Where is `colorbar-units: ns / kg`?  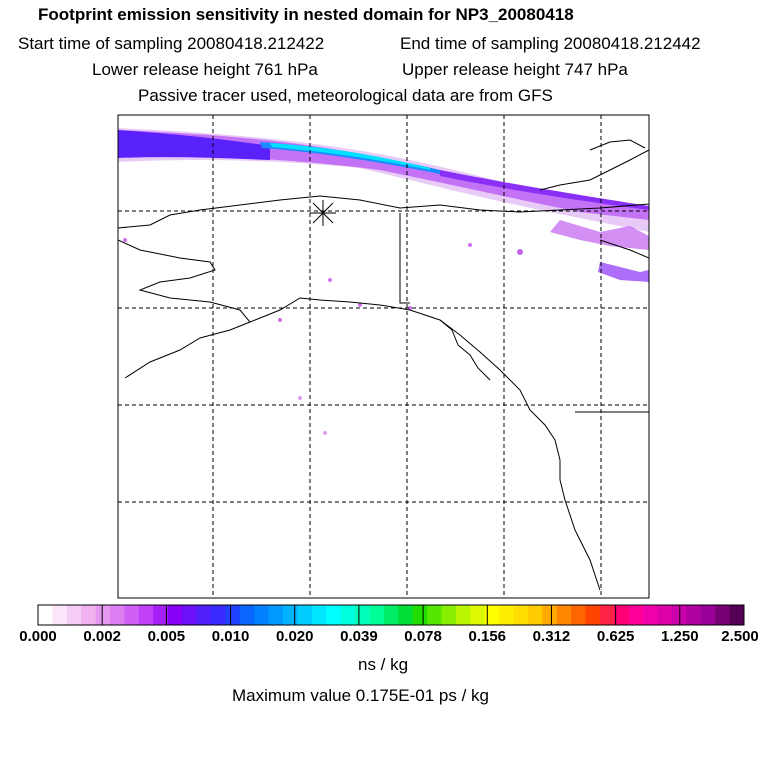 colorbar-units: ns / kg is located at coordinates (383, 664).